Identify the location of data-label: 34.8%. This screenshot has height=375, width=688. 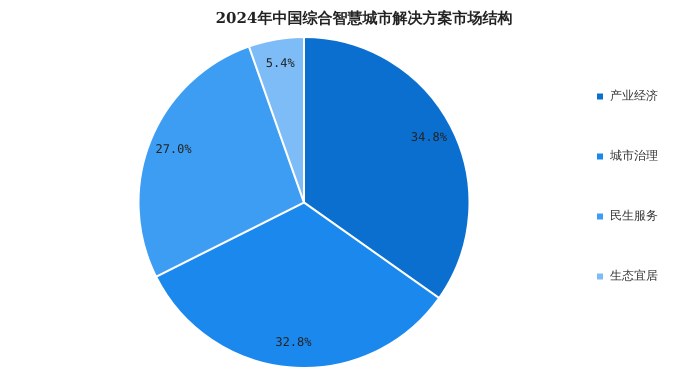
(429, 137).